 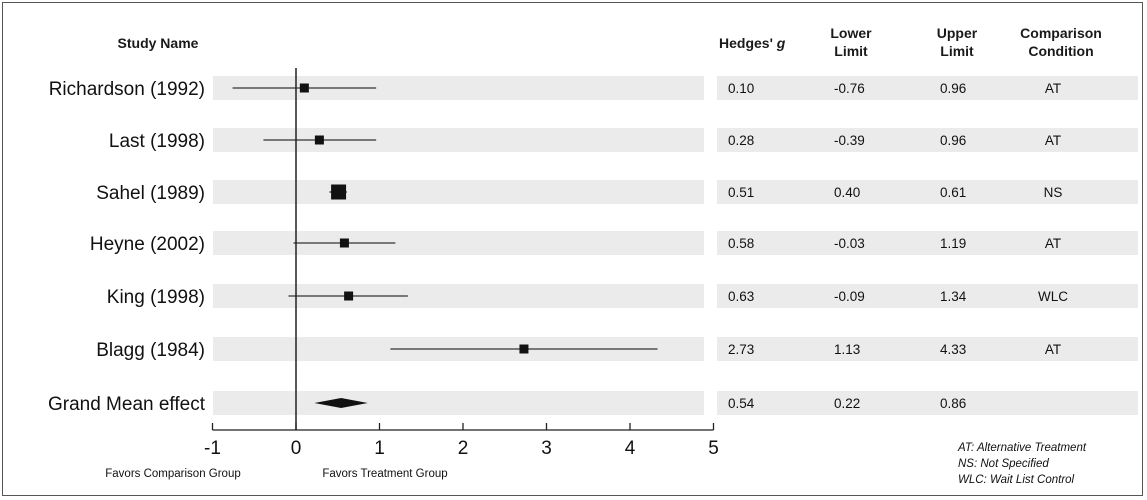 What do you see at coordinates (847, 403) in the screenshot?
I see `grand-mean-lower-limit-value: 0.22` at bounding box center [847, 403].